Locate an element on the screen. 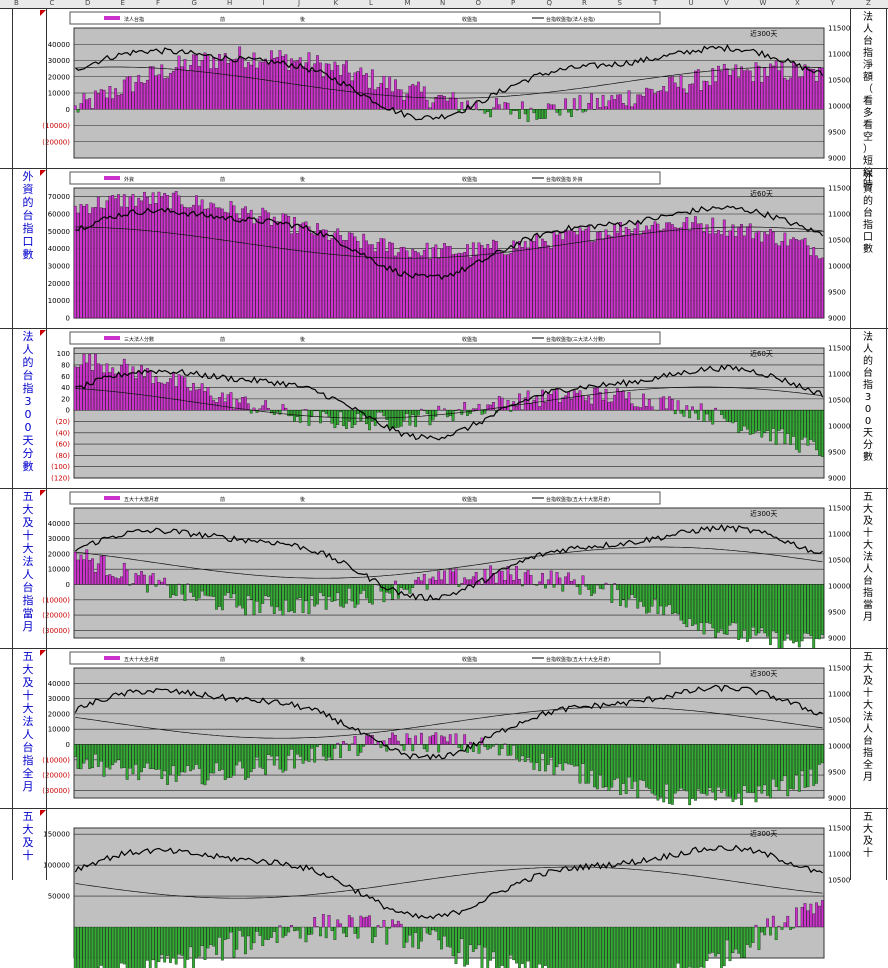  column-letter-G: G is located at coordinates (194, 3).